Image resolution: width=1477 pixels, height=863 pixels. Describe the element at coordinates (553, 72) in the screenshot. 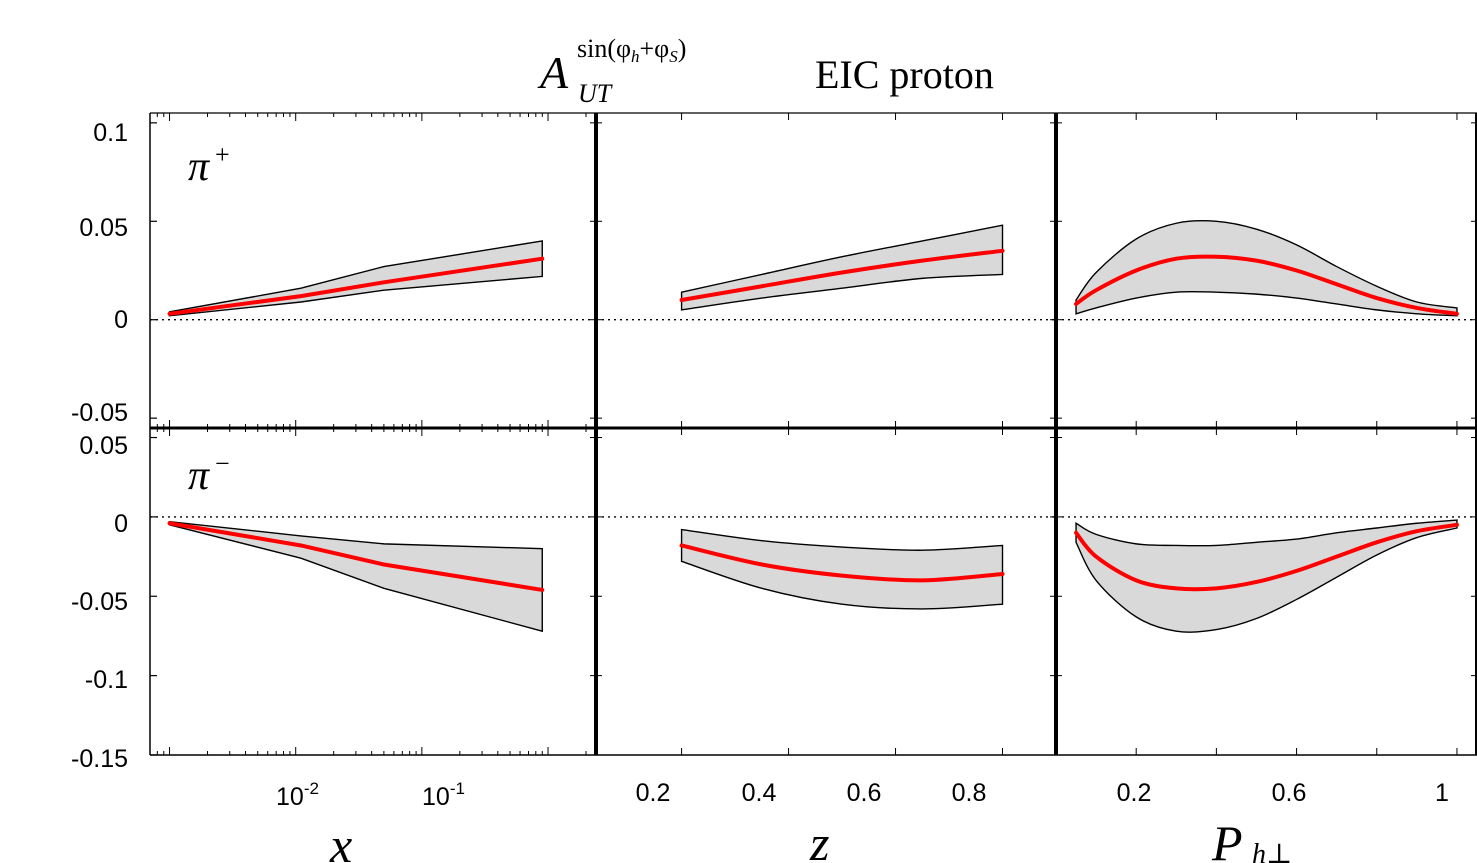

I see `title-symbol: A` at that location.